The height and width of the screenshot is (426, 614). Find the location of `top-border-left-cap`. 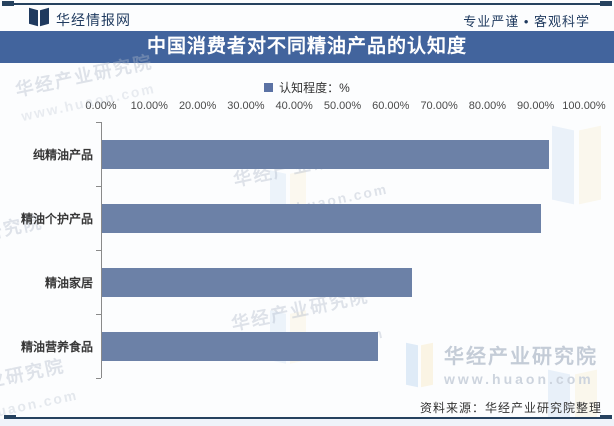

top-border-left-cap is located at coordinates (8, 3).